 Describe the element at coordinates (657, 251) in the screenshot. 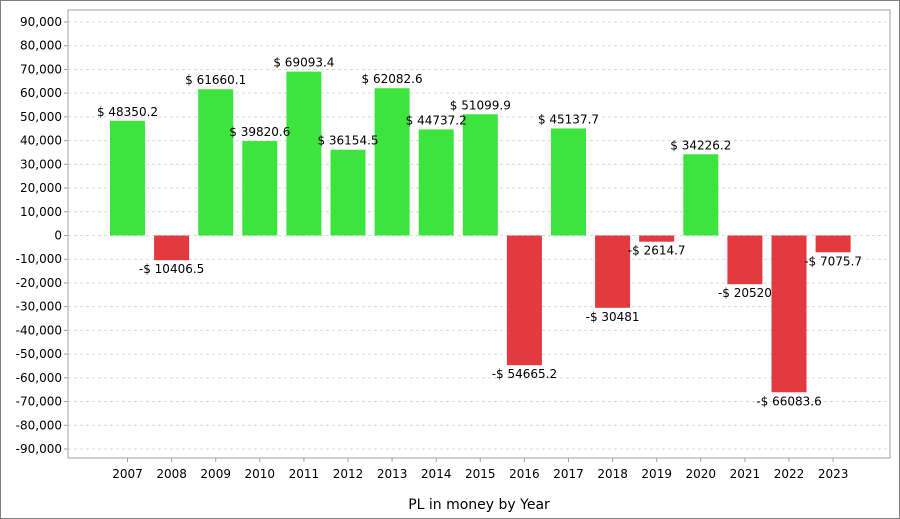

I see `data-label-2019: -$ 2614.7` at that location.